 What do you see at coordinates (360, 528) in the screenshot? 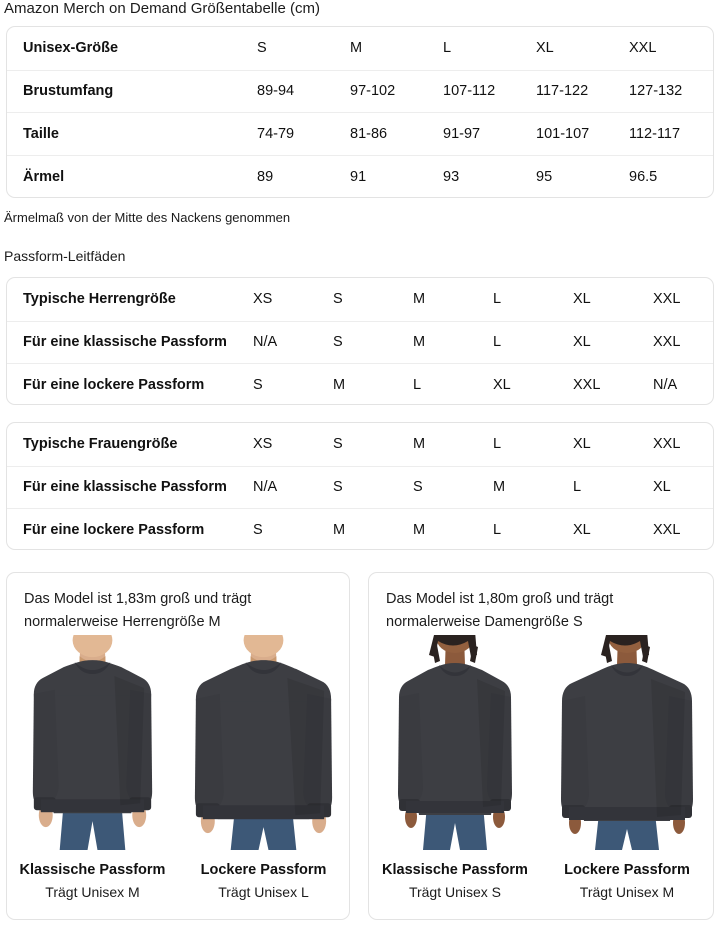
I see `table-row: Für eine lockere Passform S M M L XL XXL` at bounding box center [360, 528].